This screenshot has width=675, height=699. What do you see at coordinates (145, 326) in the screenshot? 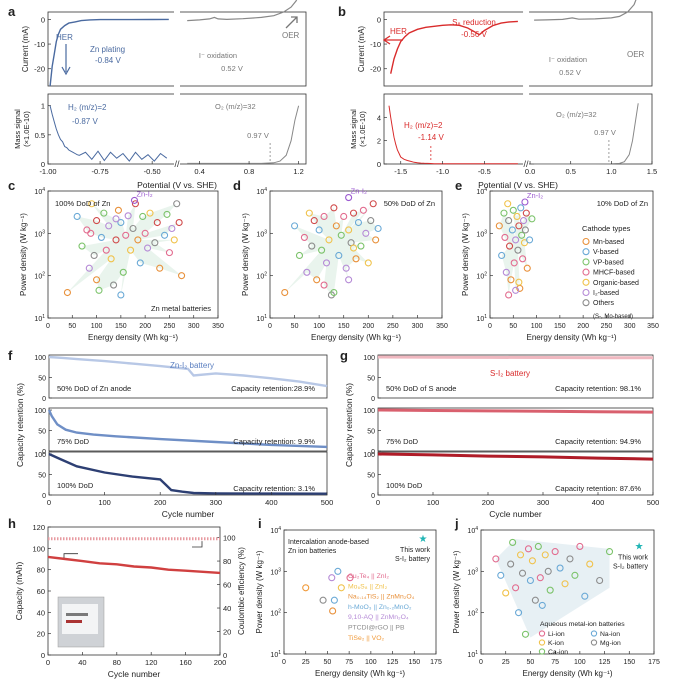
I see `x-tick-label: 200` at bounding box center [145, 326].